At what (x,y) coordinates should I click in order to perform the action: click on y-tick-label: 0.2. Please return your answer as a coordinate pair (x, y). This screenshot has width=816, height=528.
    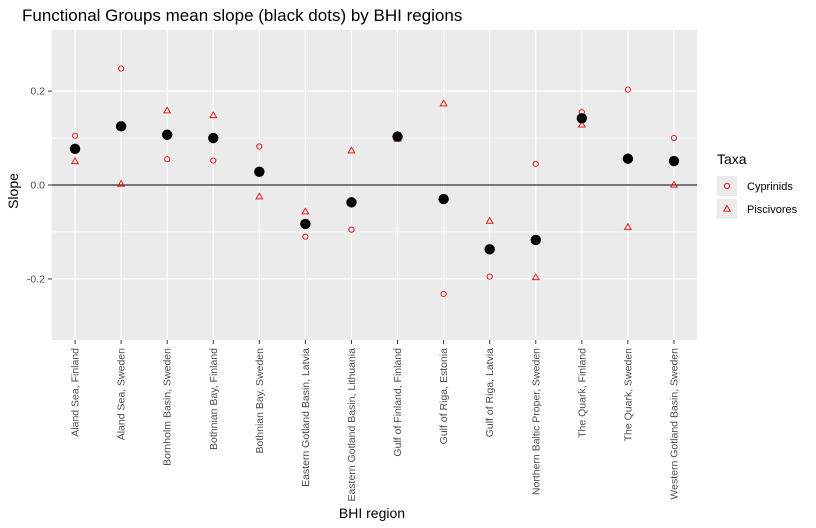
    Looking at the image, I should click on (37, 92).